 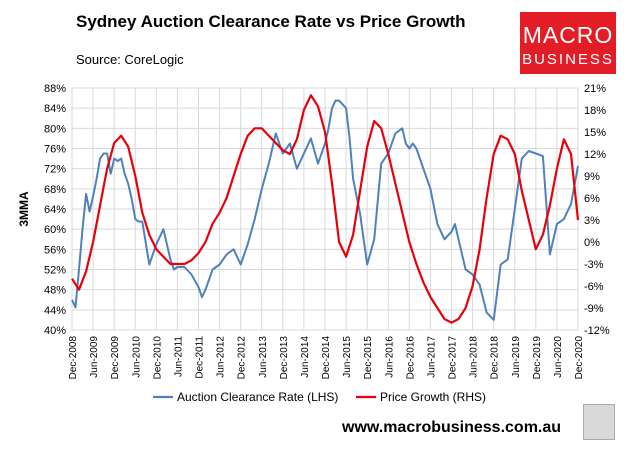 I want to click on macrobusiness-logo: MACRO BUSINESS, so click(x=568, y=43).